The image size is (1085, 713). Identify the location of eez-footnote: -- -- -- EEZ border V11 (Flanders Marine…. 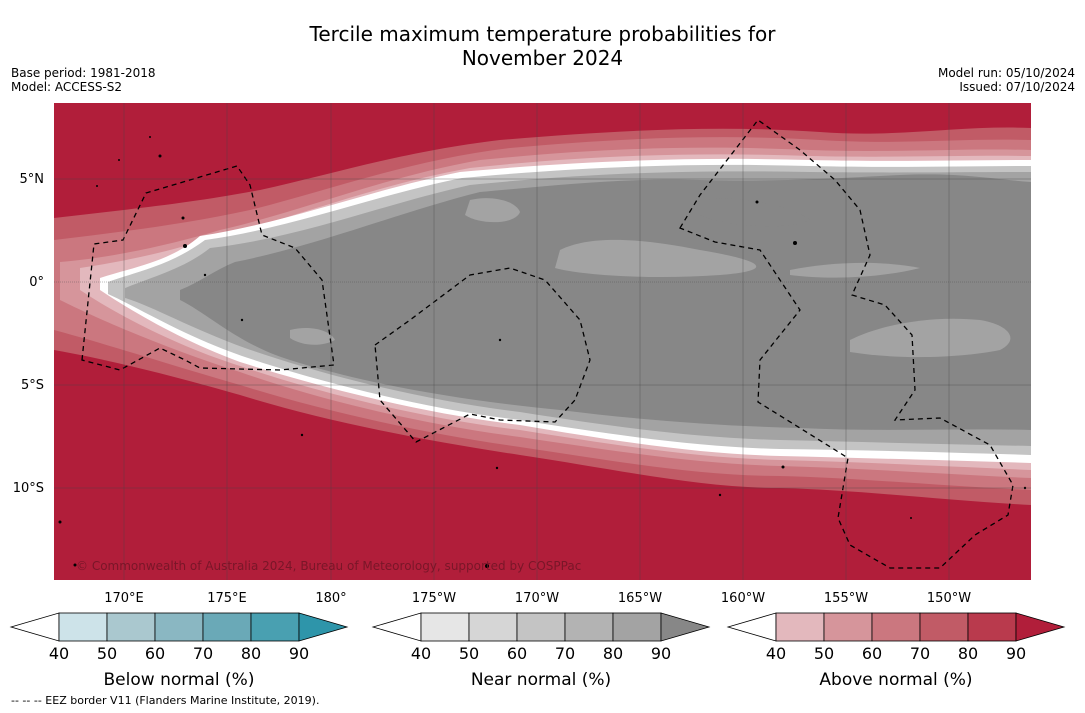
(165, 700).